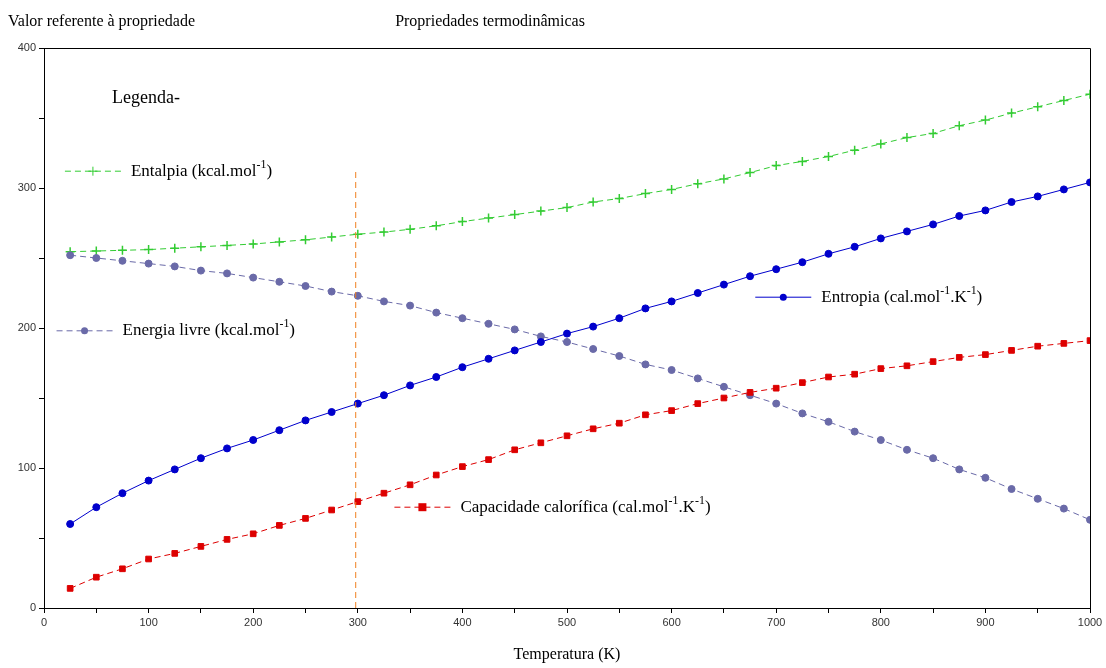 The height and width of the screenshot is (668, 1106). I want to click on y-tick-label: 200, so click(26, 327).